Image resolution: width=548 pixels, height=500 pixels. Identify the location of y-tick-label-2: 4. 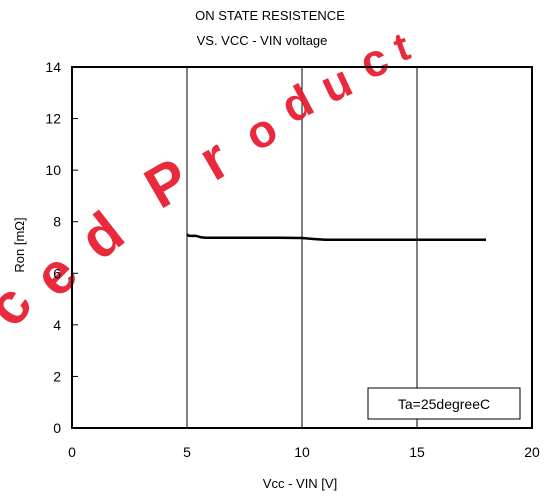
(57, 325).